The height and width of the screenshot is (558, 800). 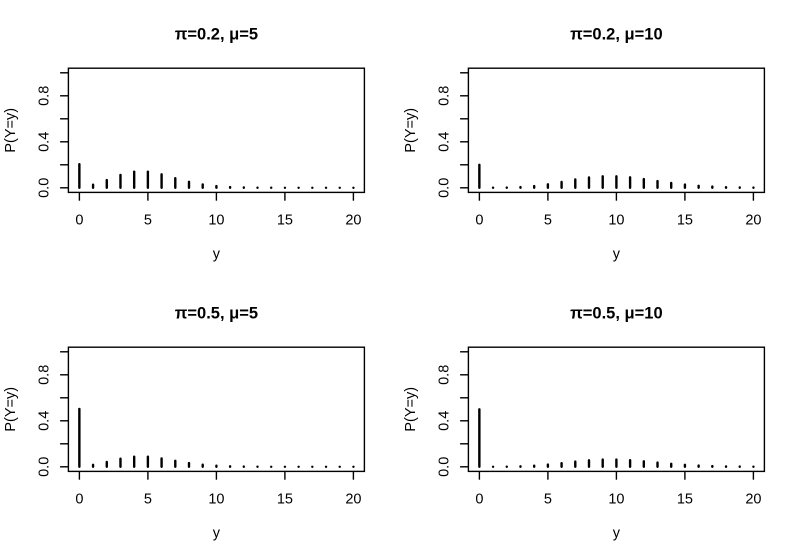 I want to click on svg-text: π=0.5, μ=5, so click(x=216, y=313).